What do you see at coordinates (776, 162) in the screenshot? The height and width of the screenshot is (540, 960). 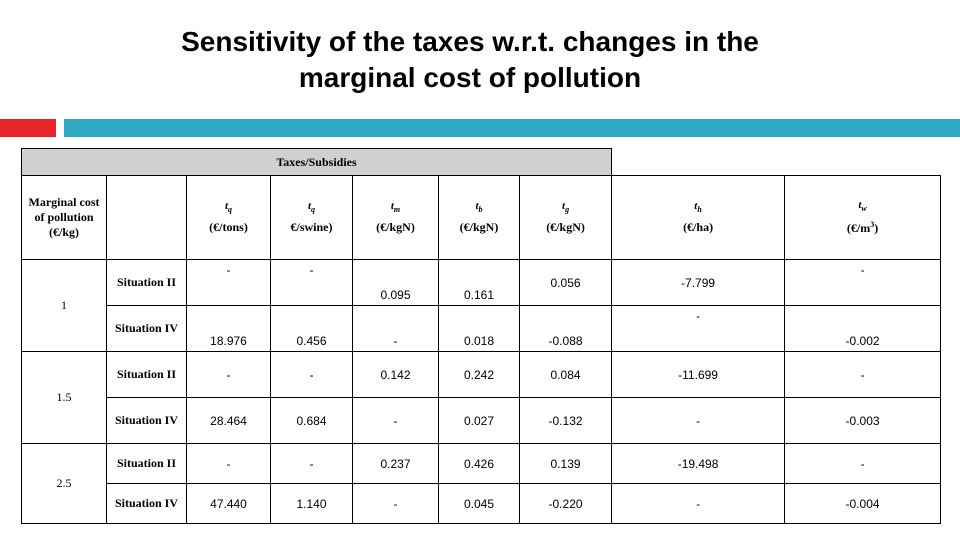 I see `group-header-blank` at bounding box center [776, 162].